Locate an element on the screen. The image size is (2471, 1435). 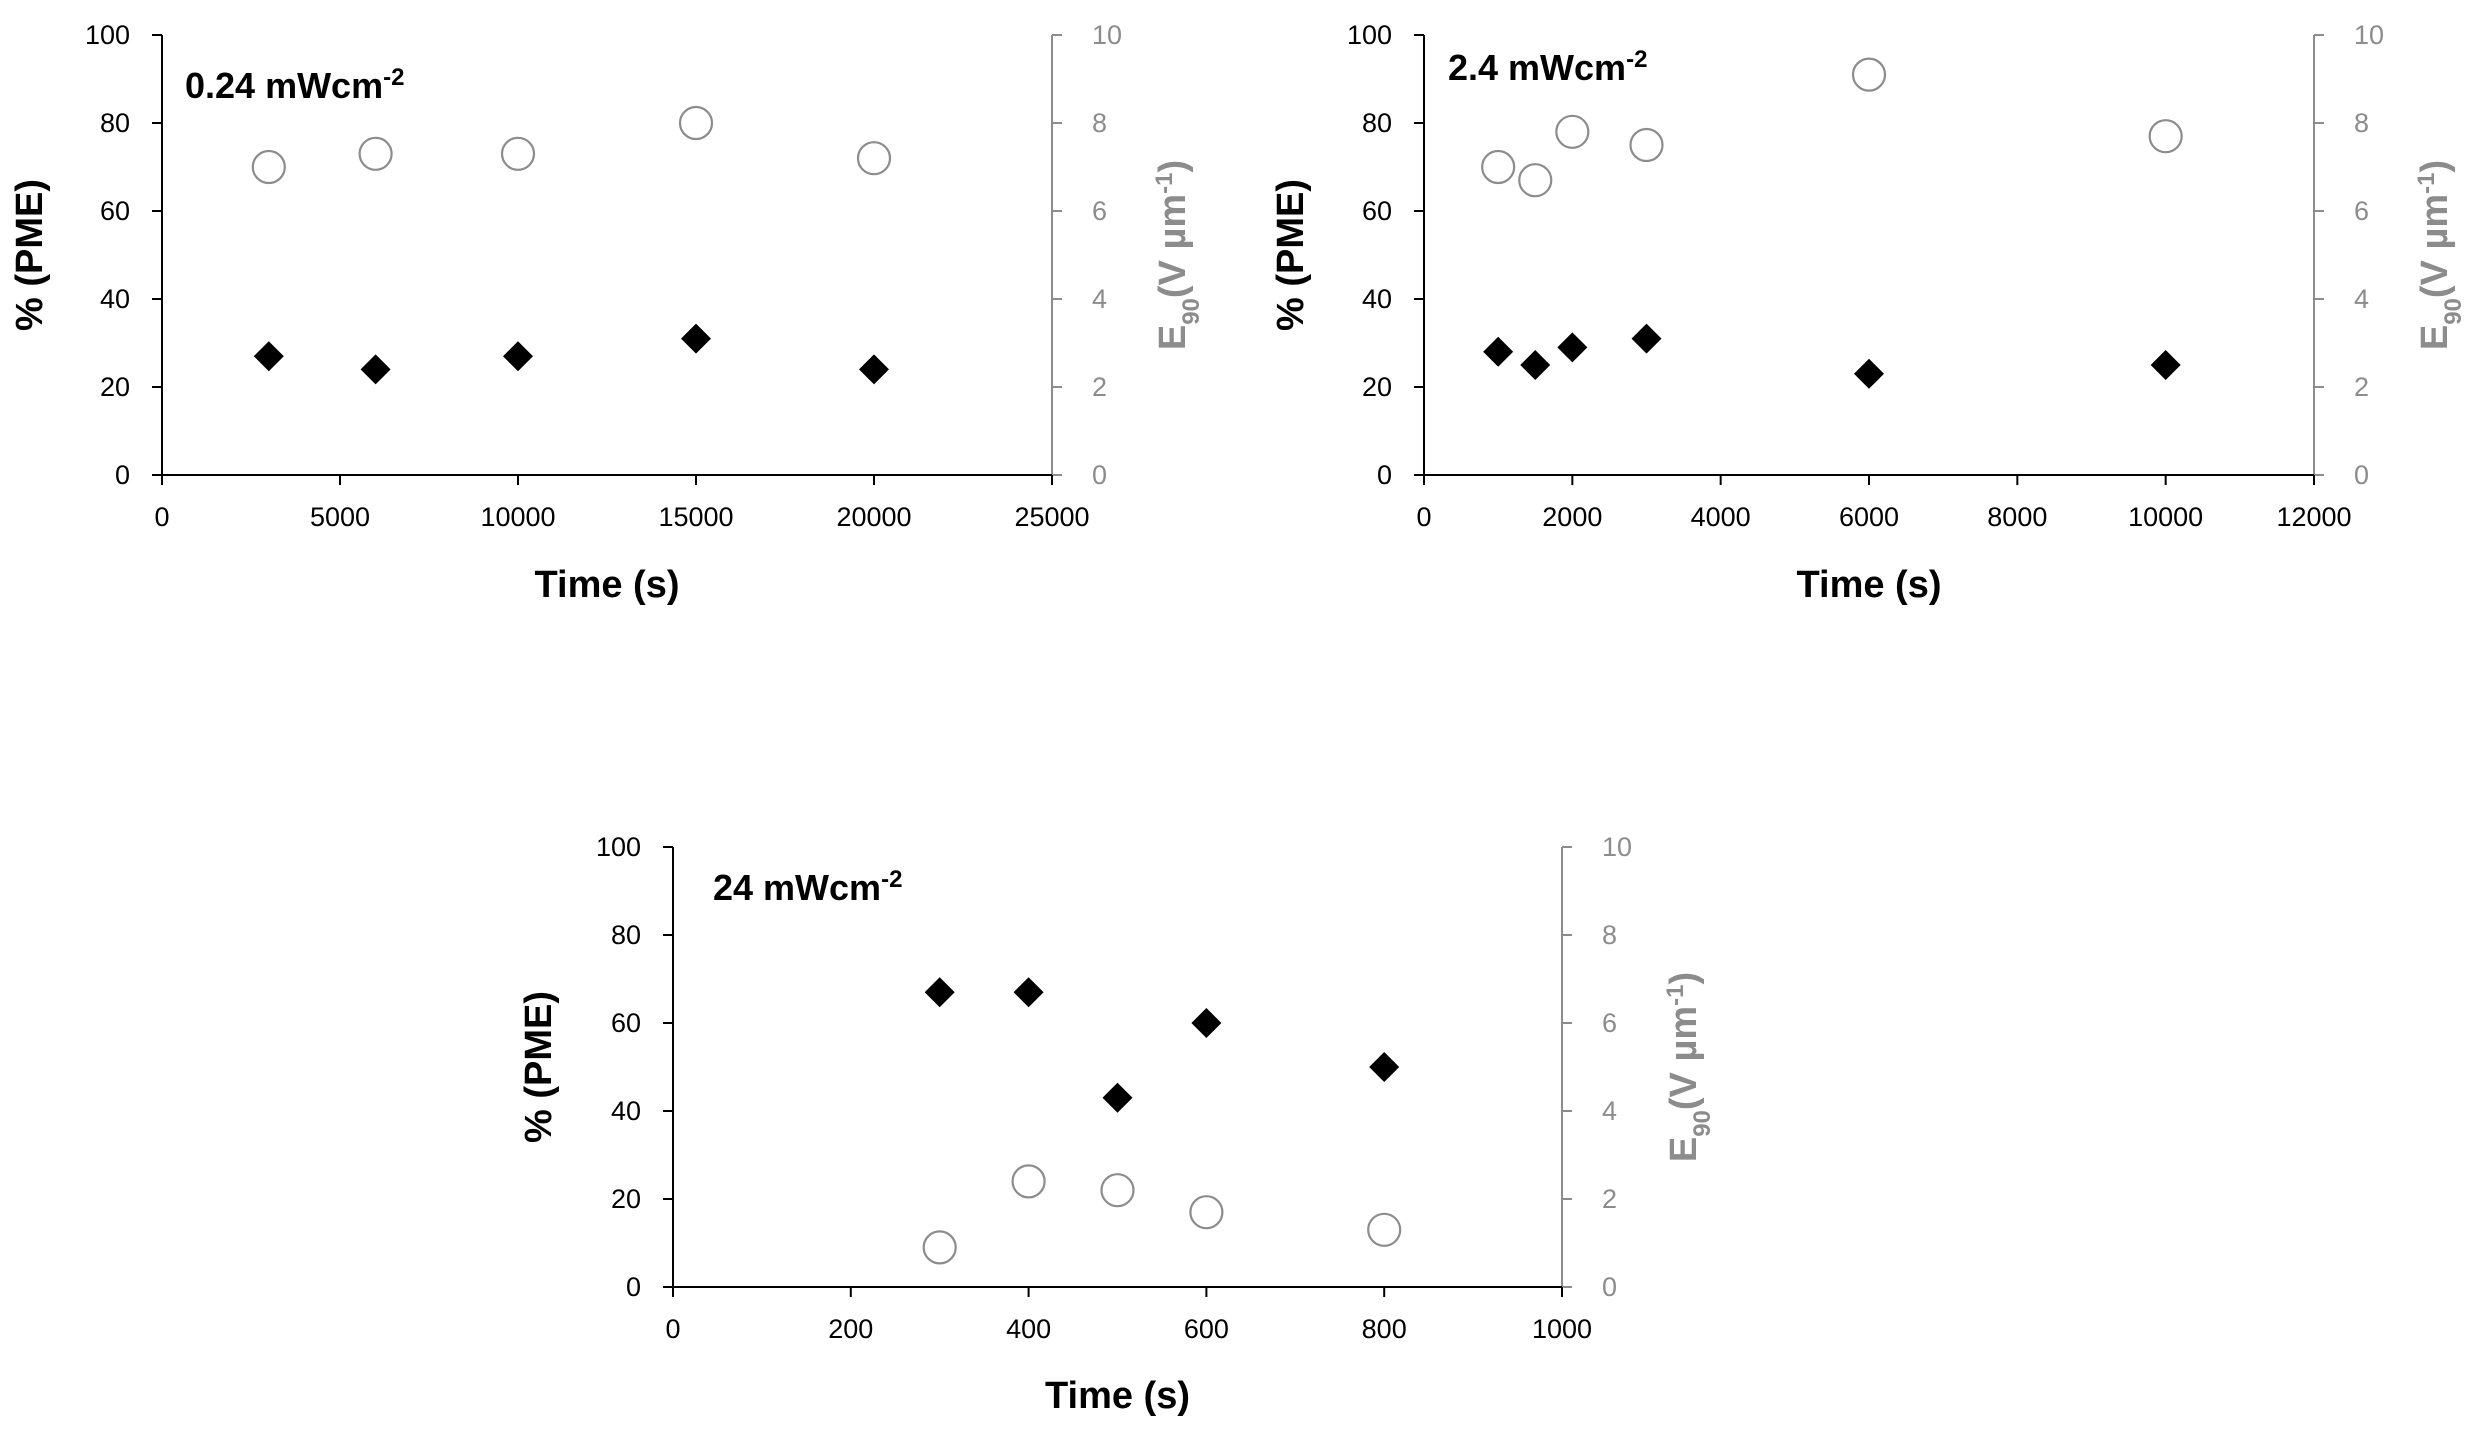
panel-label: 0.24 mWcm-2 is located at coordinates (294, 85).